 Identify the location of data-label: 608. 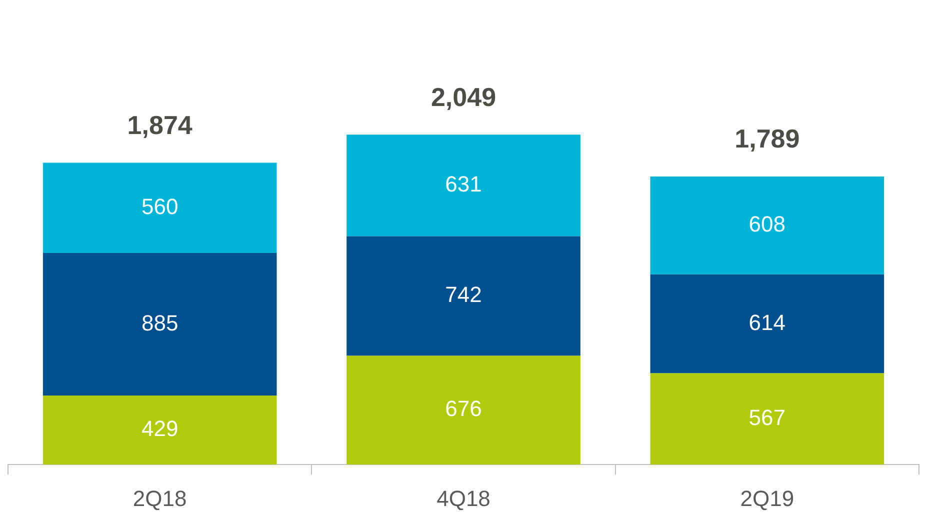
(767, 224).